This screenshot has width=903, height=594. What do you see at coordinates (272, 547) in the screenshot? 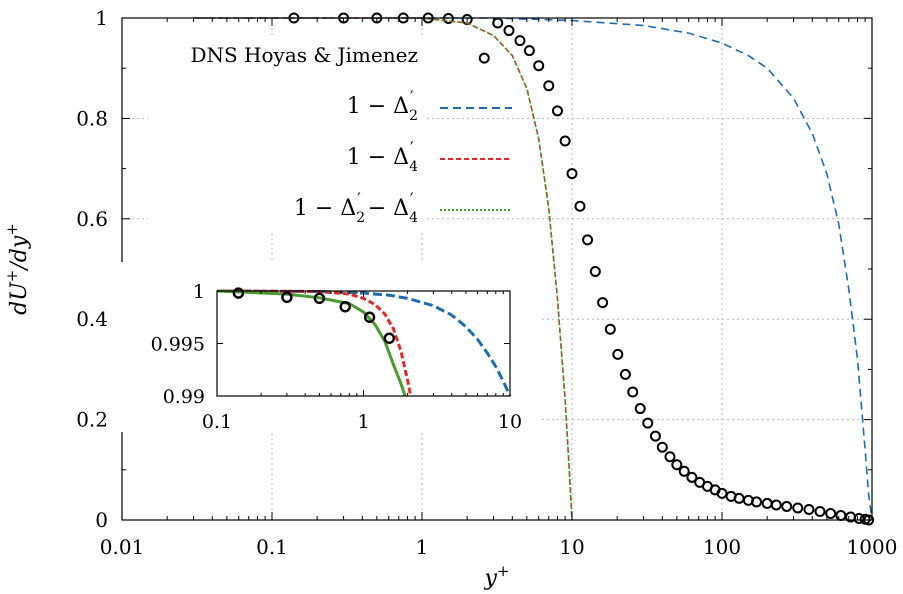
I see `x-tick-label: 0.1` at bounding box center [272, 547].